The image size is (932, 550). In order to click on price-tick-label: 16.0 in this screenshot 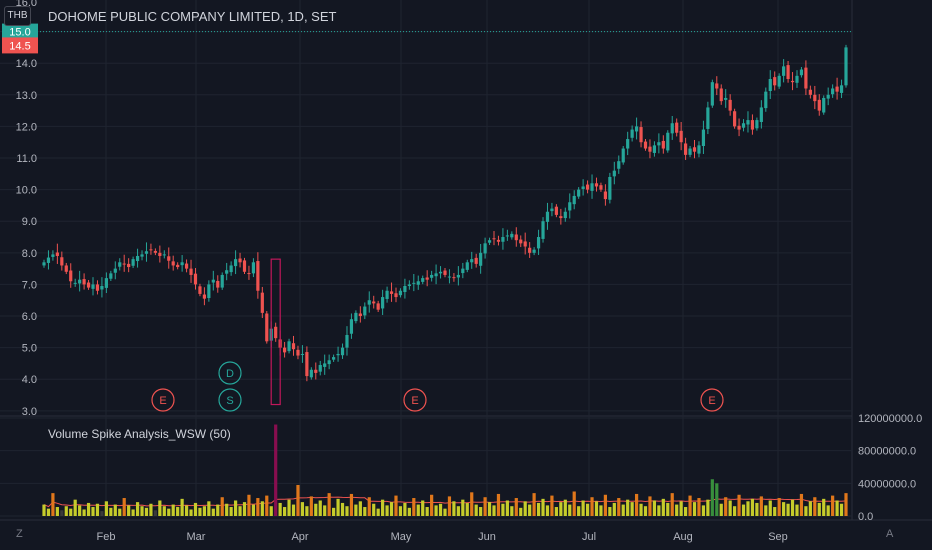, I will do `click(26, 4)`.